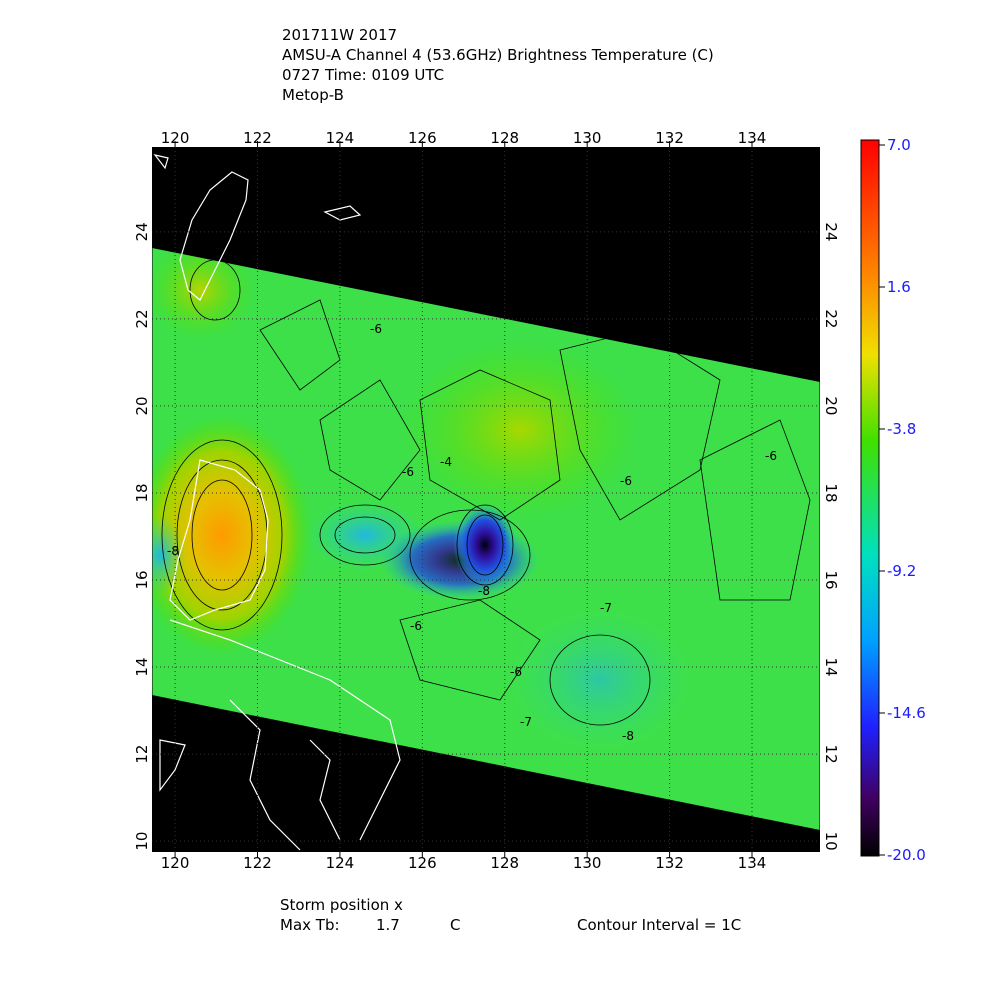 The image size is (1000, 1004). I want to click on contour-interval: Contour Interval = 1C, so click(659, 925).